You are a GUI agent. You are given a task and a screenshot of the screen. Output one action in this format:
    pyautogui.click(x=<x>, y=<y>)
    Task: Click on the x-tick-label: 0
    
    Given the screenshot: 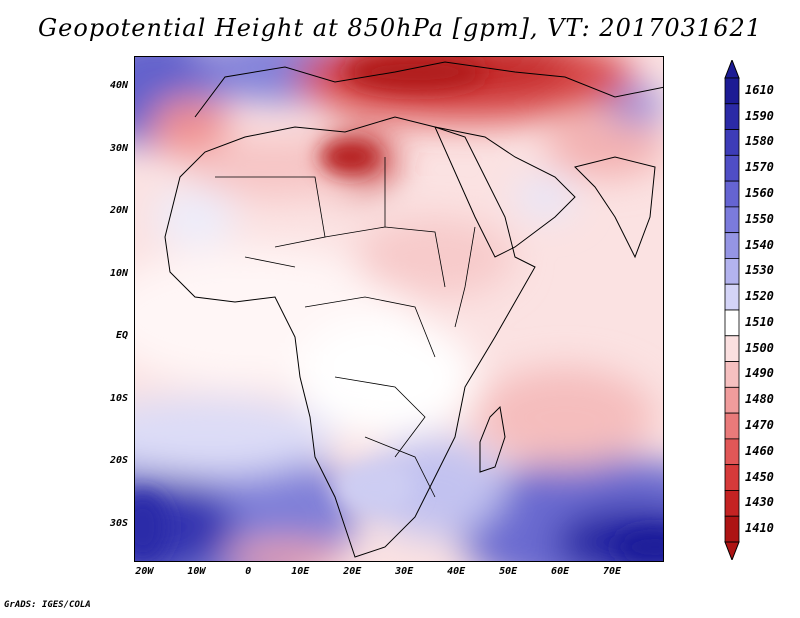 What is the action you would take?
    pyautogui.click(x=248, y=571)
    